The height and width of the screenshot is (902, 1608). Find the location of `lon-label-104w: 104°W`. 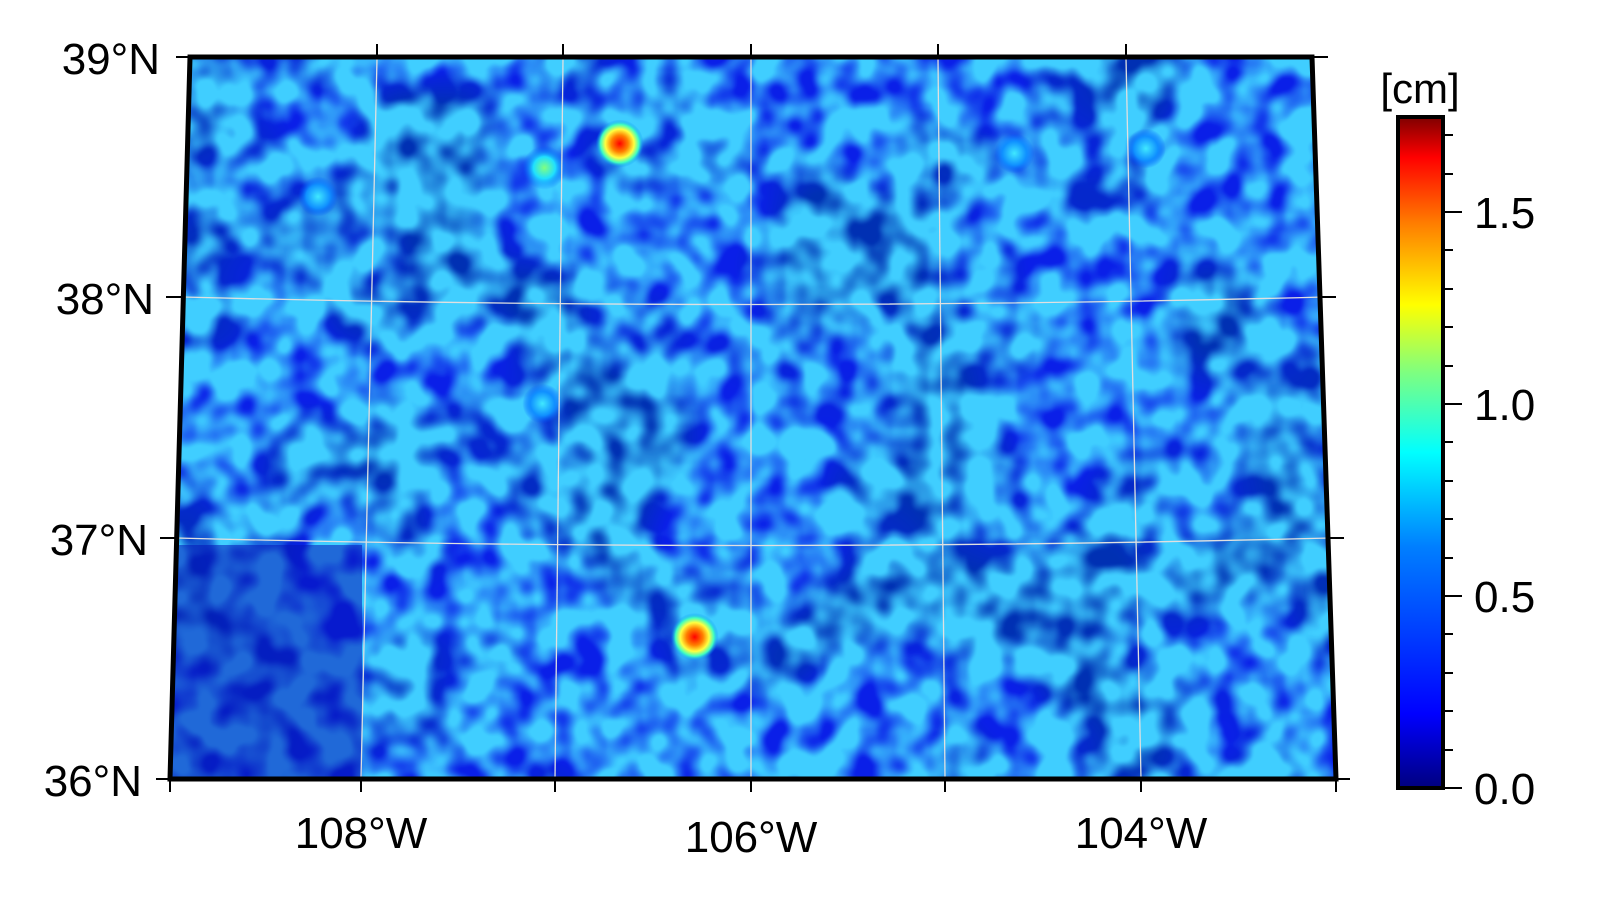

lon-label-104w: 104°W is located at coordinates (1141, 833).